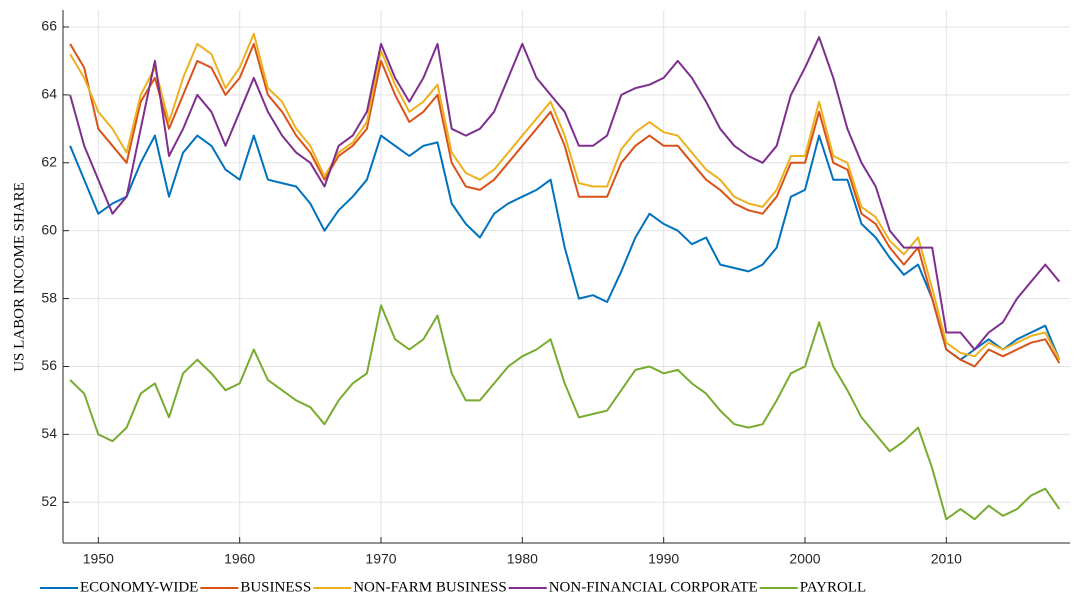 This screenshot has height=604, width=1088. Describe the element at coordinates (430, 587) in the screenshot. I see `legend-label: NON-FARM BUSINESS` at that location.